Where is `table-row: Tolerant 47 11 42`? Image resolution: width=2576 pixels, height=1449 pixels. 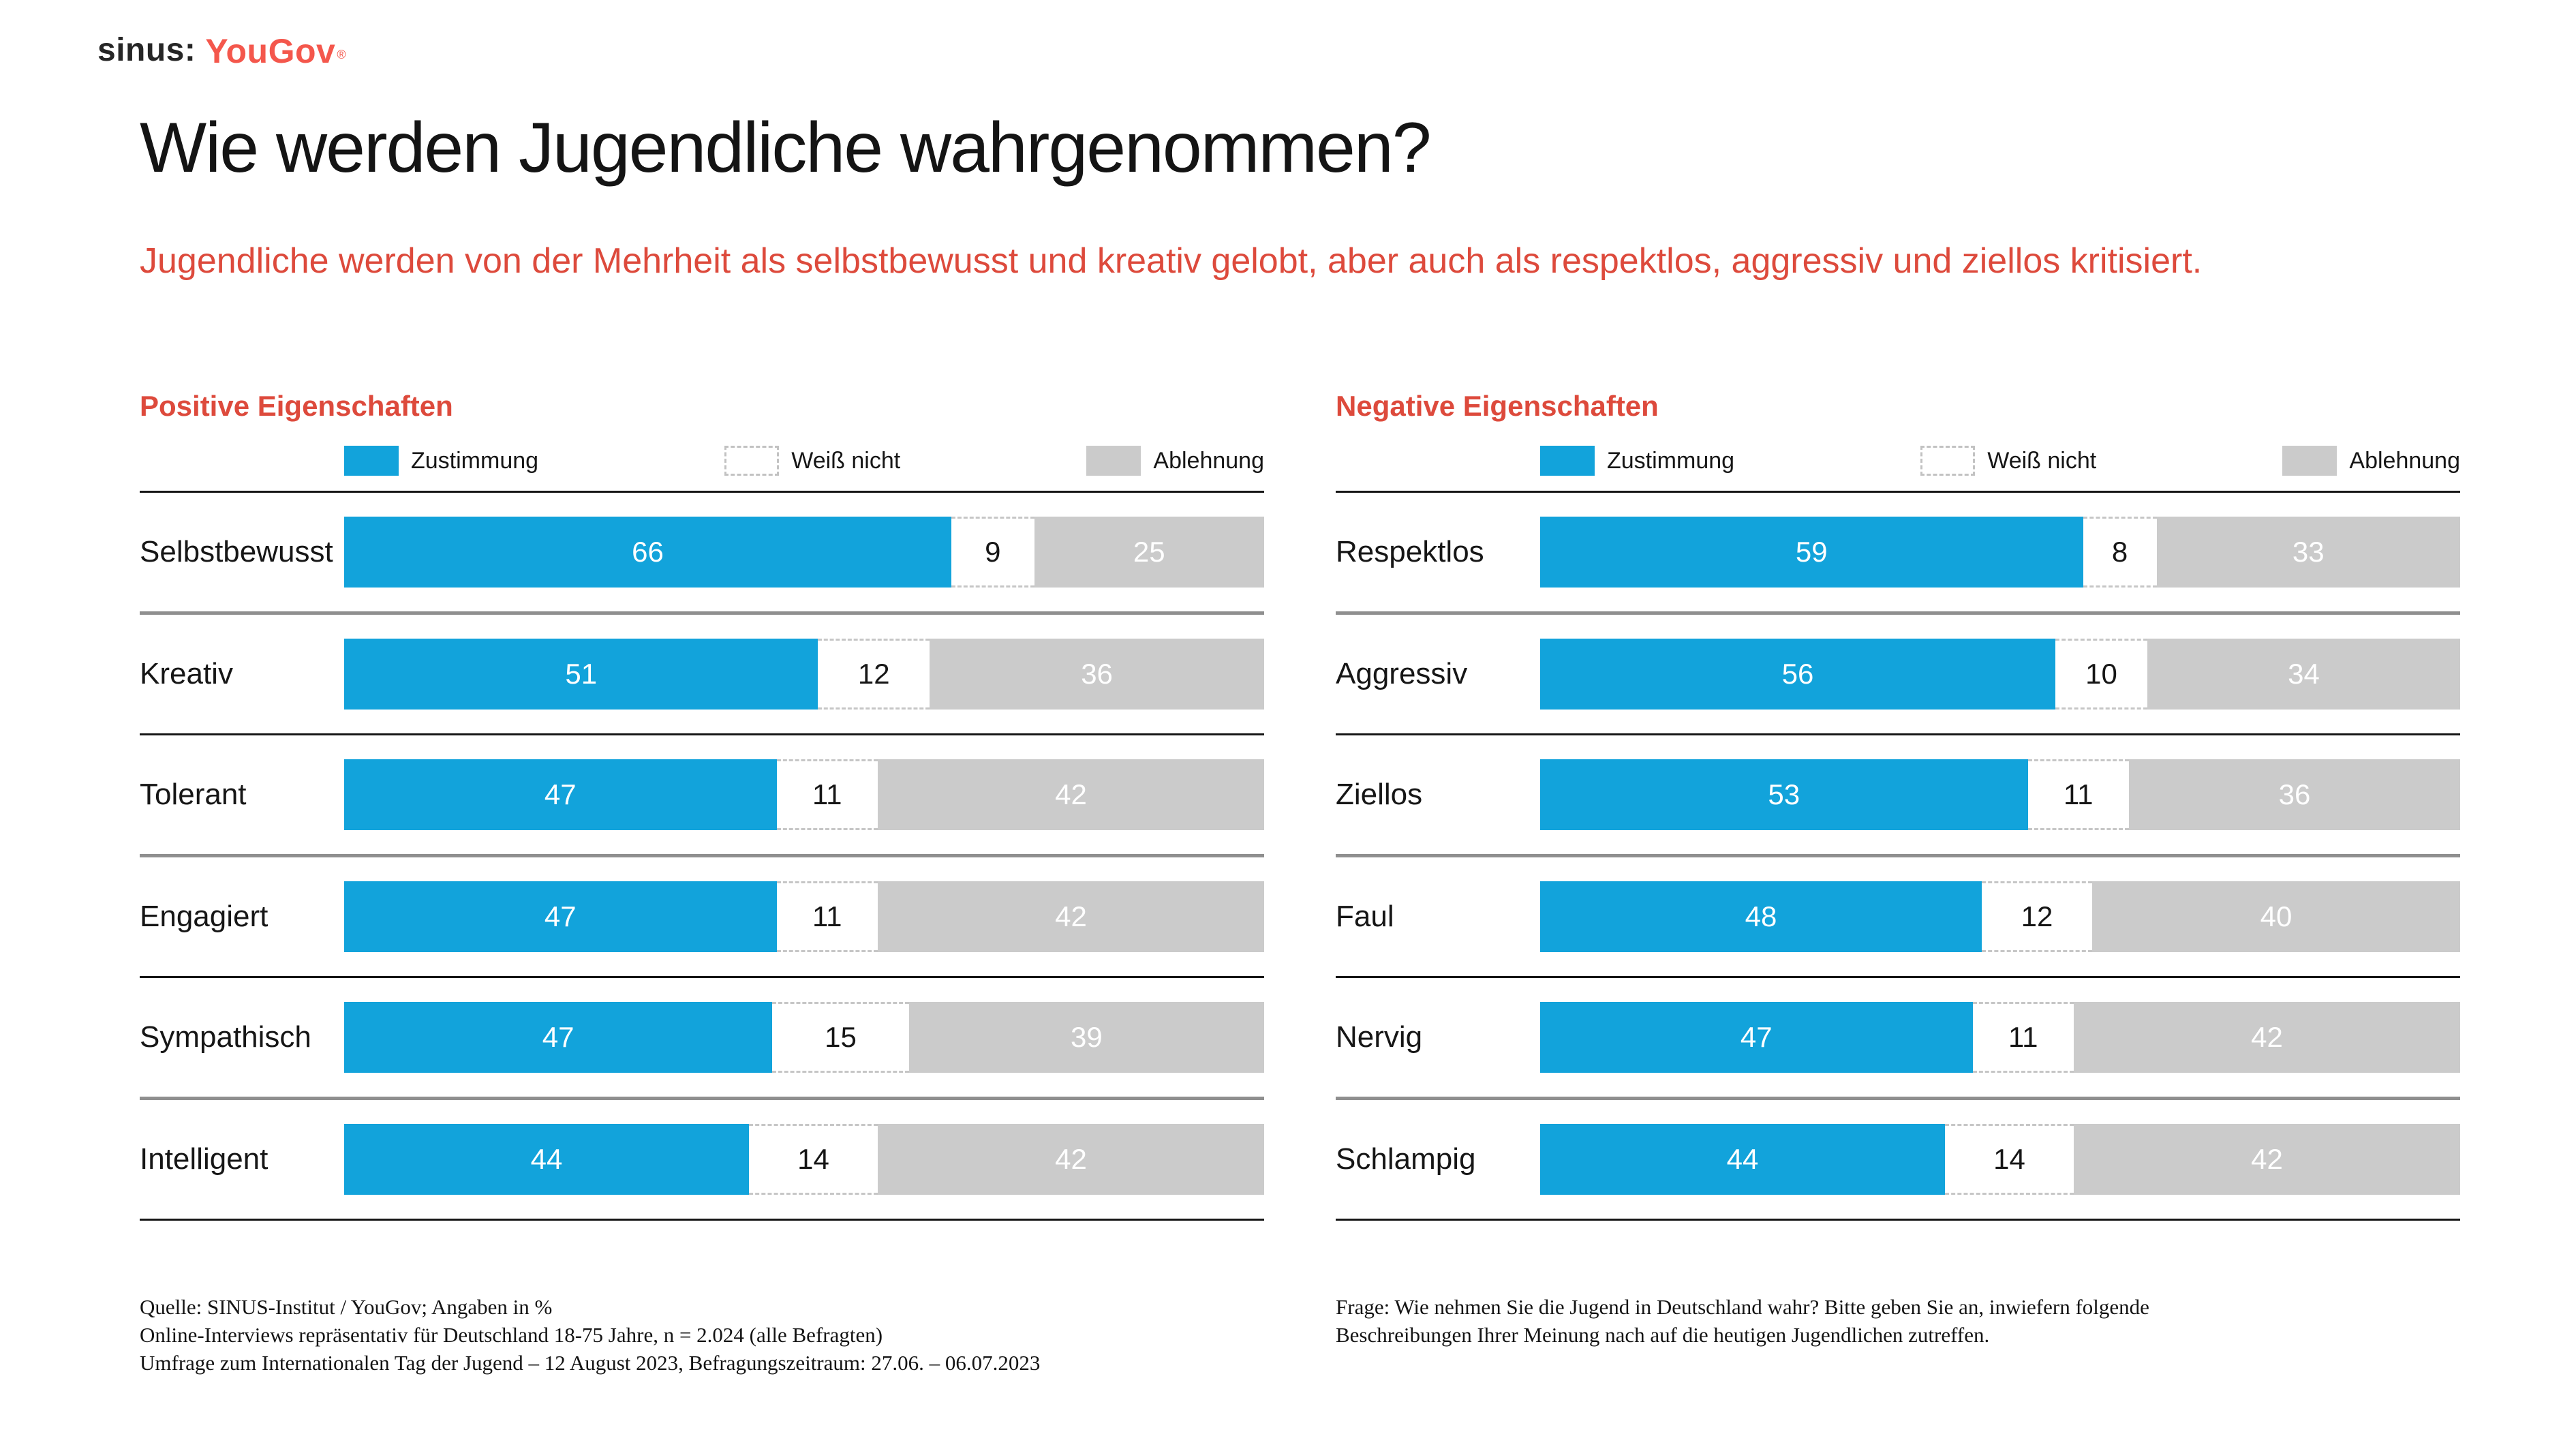 table-row: Tolerant 47 11 42 is located at coordinates (702, 796).